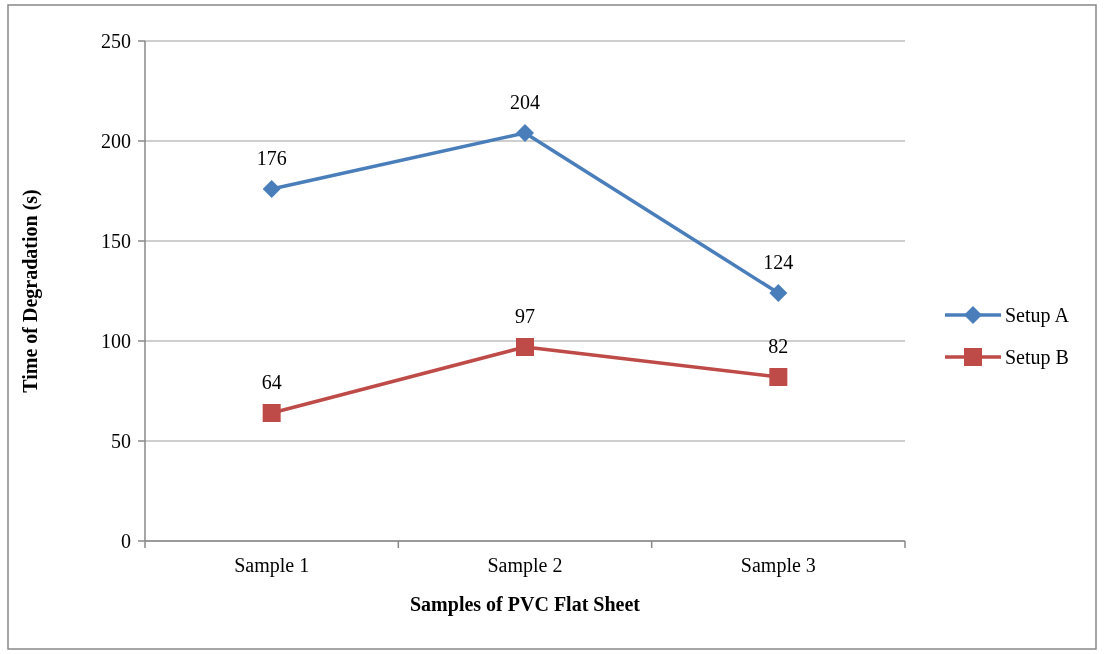 Image resolution: width=1105 pixels, height=654 pixels. What do you see at coordinates (116, 41) in the screenshot?
I see `y-tick-label: 250` at bounding box center [116, 41].